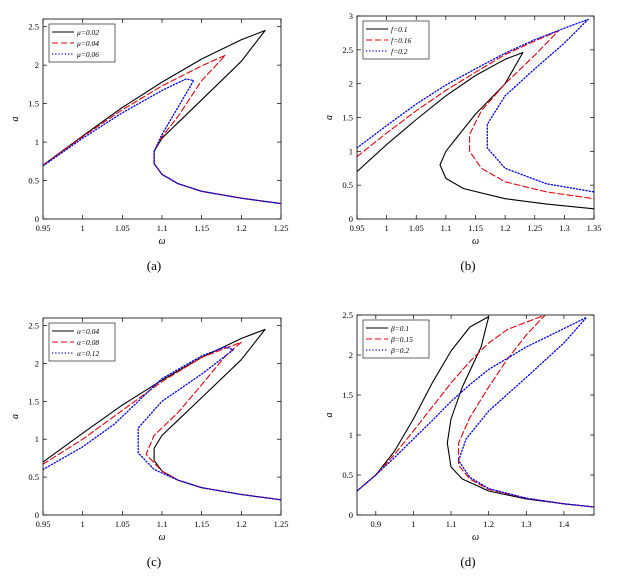 The height and width of the screenshot is (577, 633). I want to click on y-tick-label-d-4: 2, so click(351, 355).